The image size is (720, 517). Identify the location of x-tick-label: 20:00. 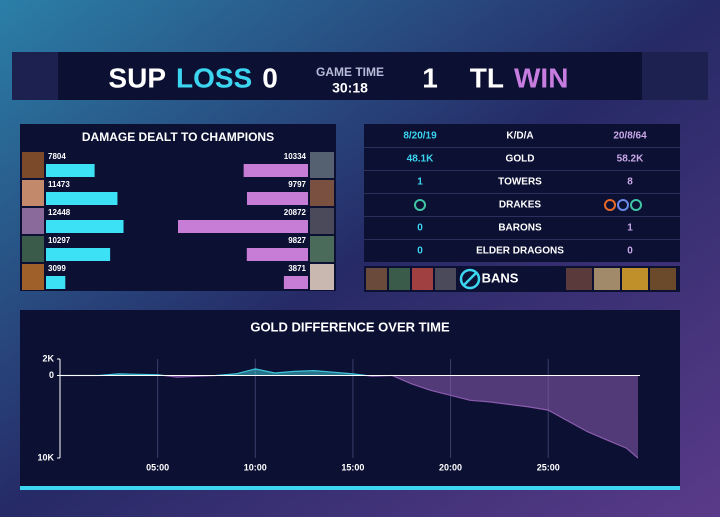
(450, 467).